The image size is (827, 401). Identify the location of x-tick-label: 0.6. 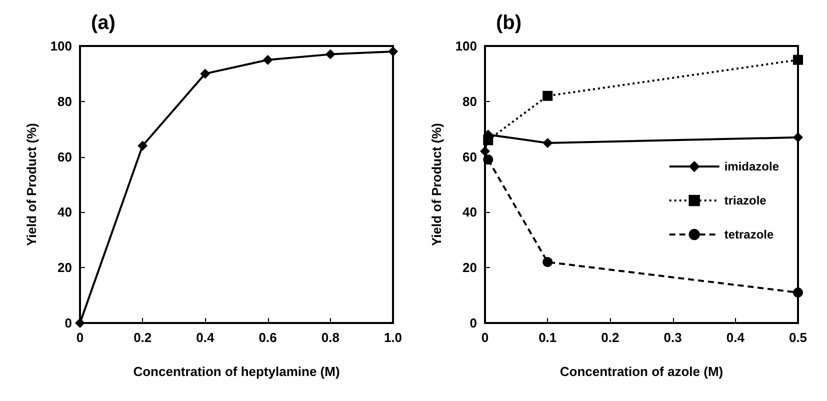
(267, 337).